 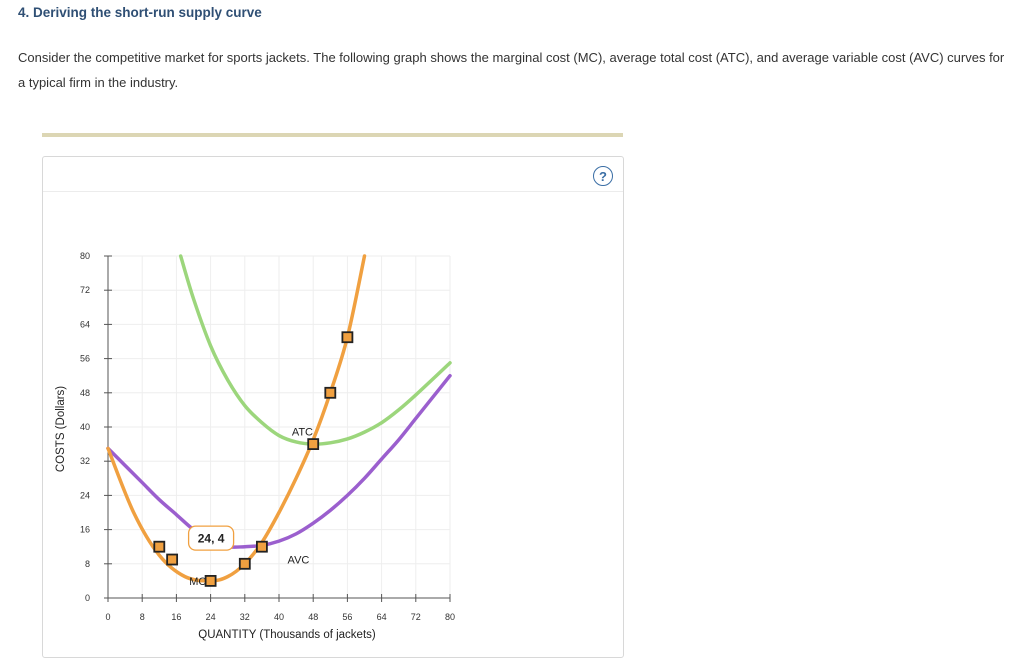 I want to click on section-divider, so click(x=332, y=135).